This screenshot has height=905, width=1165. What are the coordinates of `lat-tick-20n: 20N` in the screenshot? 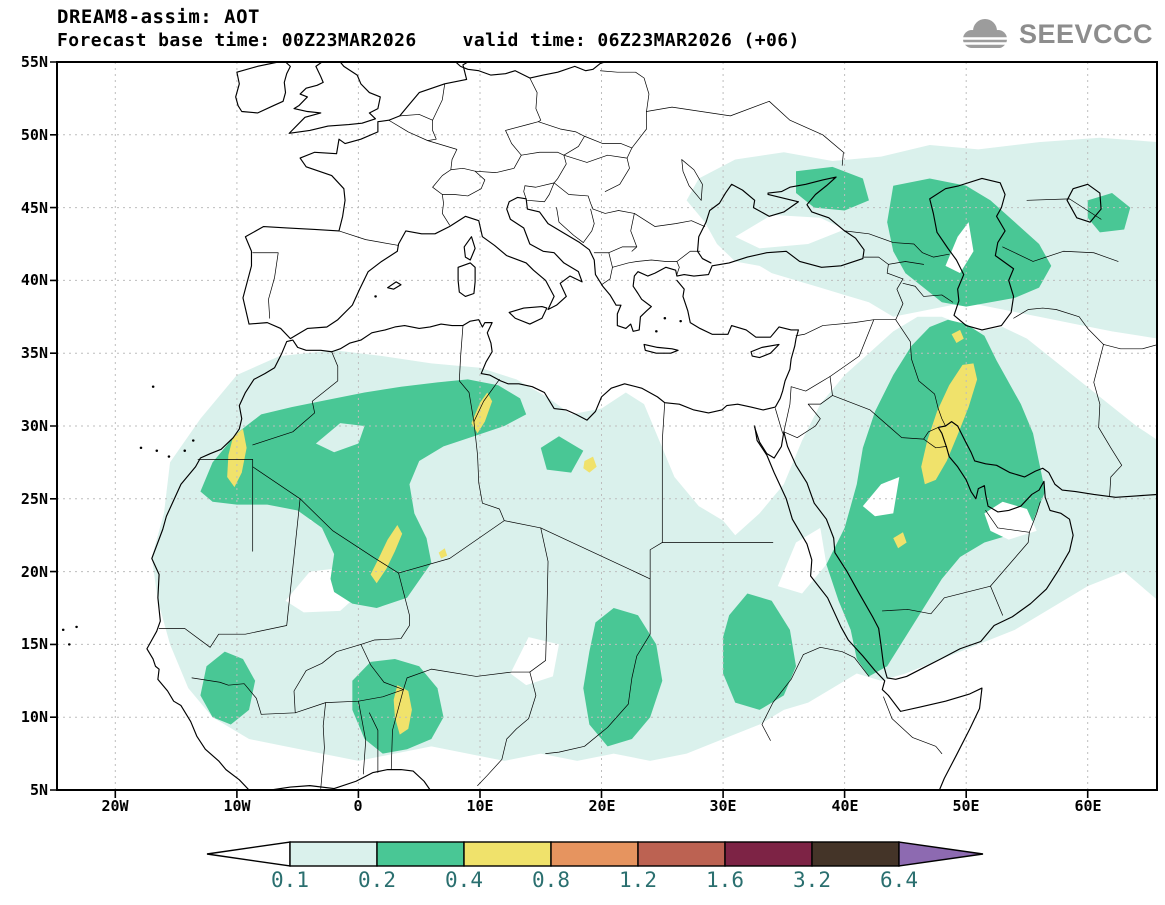 It's located at (34, 572).